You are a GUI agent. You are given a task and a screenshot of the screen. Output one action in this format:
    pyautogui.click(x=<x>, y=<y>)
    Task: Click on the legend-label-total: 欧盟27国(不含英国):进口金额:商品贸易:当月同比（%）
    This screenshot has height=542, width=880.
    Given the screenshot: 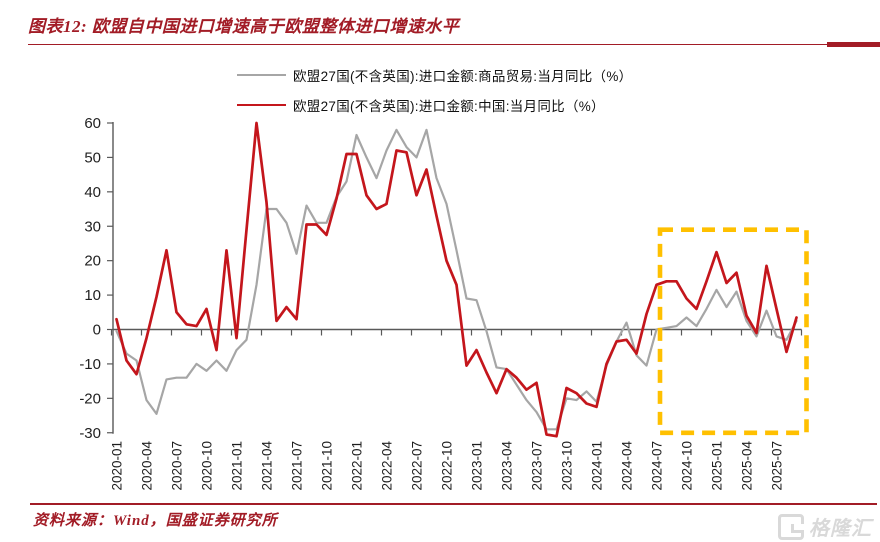 What is the action you would take?
    pyautogui.click(x=463, y=76)
    